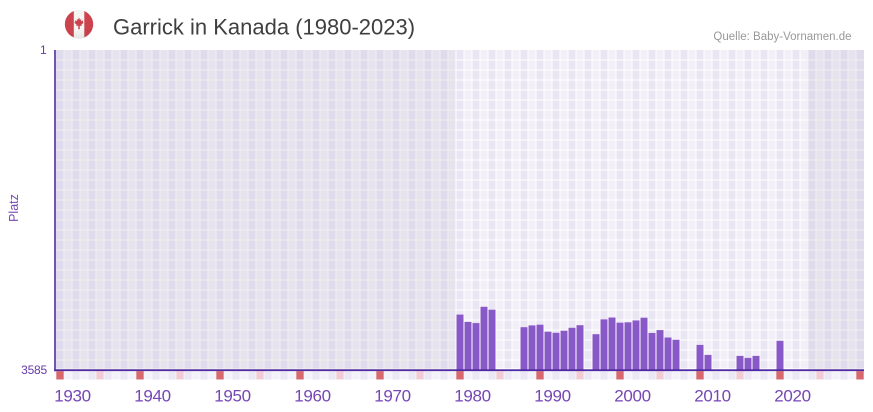 The height and width of the screenshot is (412, 873). Describe the element at coordinates (43, 50) in the screenshot. I see `svg-text: 1` at that location.